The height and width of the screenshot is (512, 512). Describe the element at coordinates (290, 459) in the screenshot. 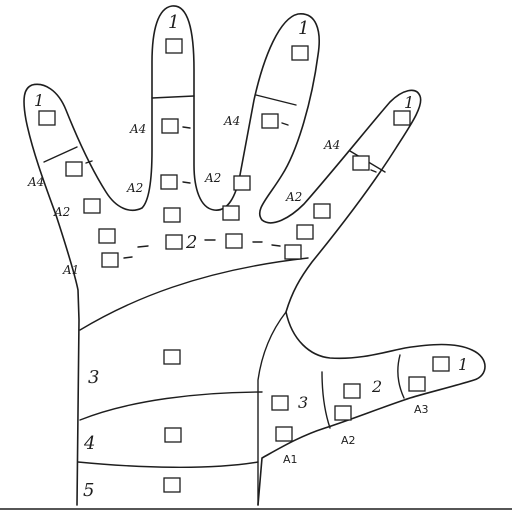

I see `joint-label-thumb-a1: A1` at that location.